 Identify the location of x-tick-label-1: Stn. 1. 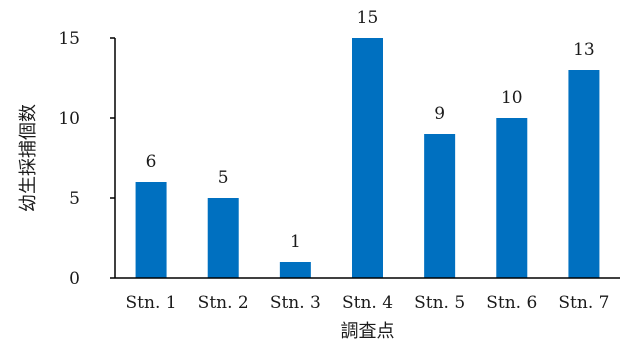
(151, 303).